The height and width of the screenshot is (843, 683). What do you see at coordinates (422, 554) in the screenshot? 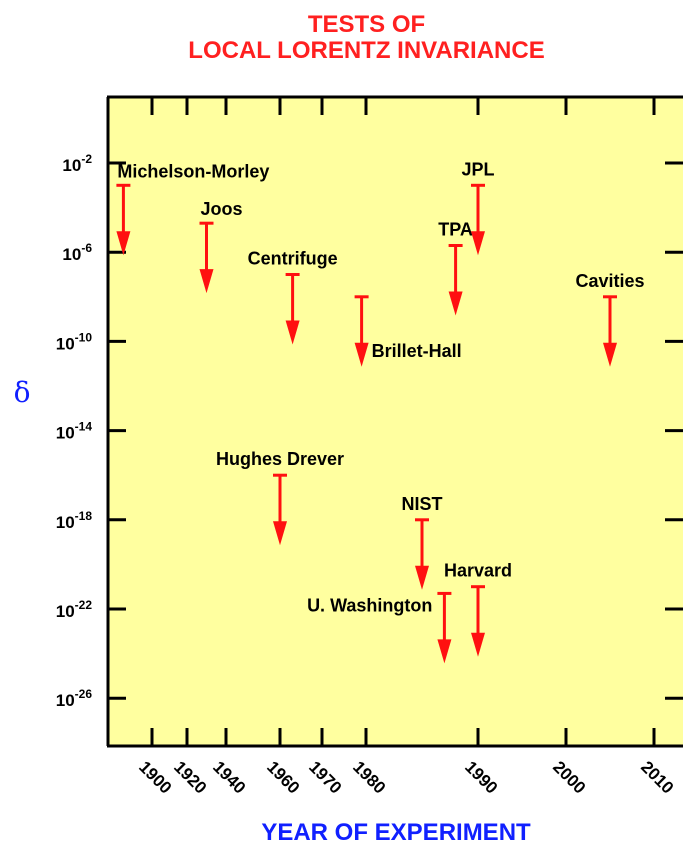
I see `limit-arrow-nist` at bounding box center [422, 554].